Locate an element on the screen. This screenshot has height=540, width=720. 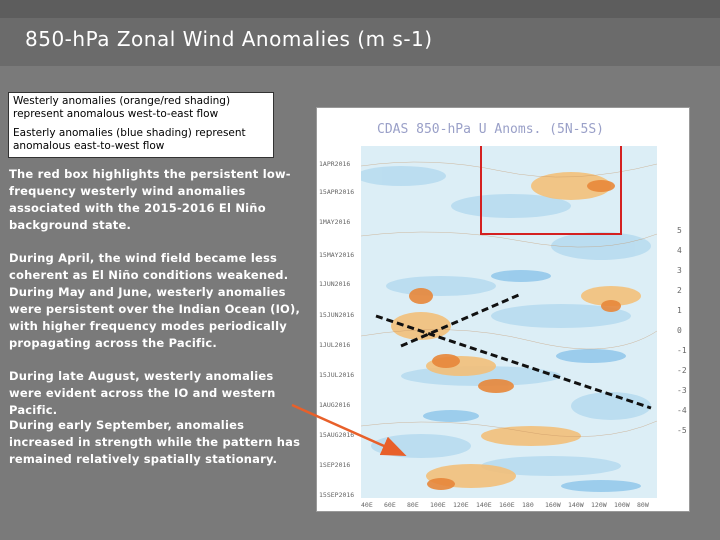
x-tick-label: 100E is located at coordinates (438, 505).